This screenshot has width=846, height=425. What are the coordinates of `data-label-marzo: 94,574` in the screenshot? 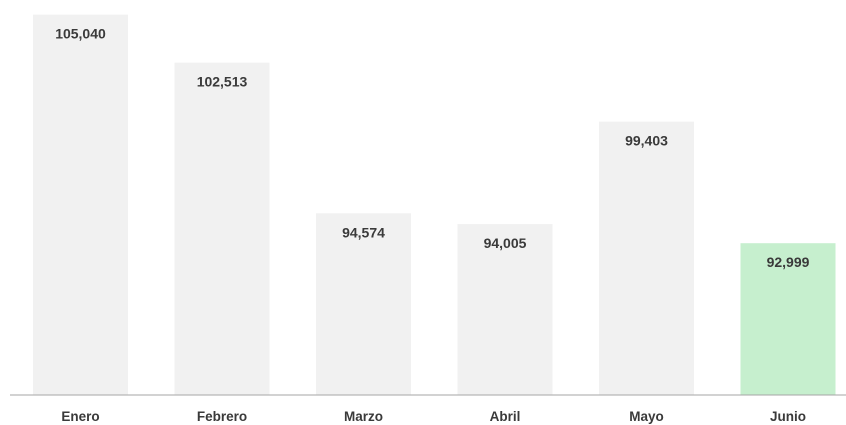 It's located at (363, 232).